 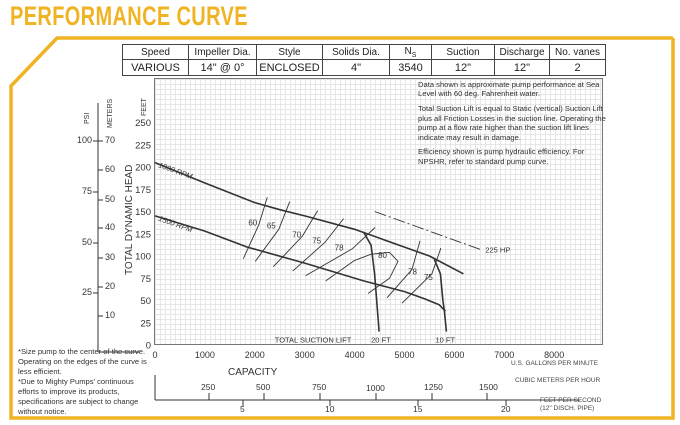 What do you see at coordinates (145, 279) in the screenshot?
I see `y-tick-label: 75` at bounding box center [145, 279].